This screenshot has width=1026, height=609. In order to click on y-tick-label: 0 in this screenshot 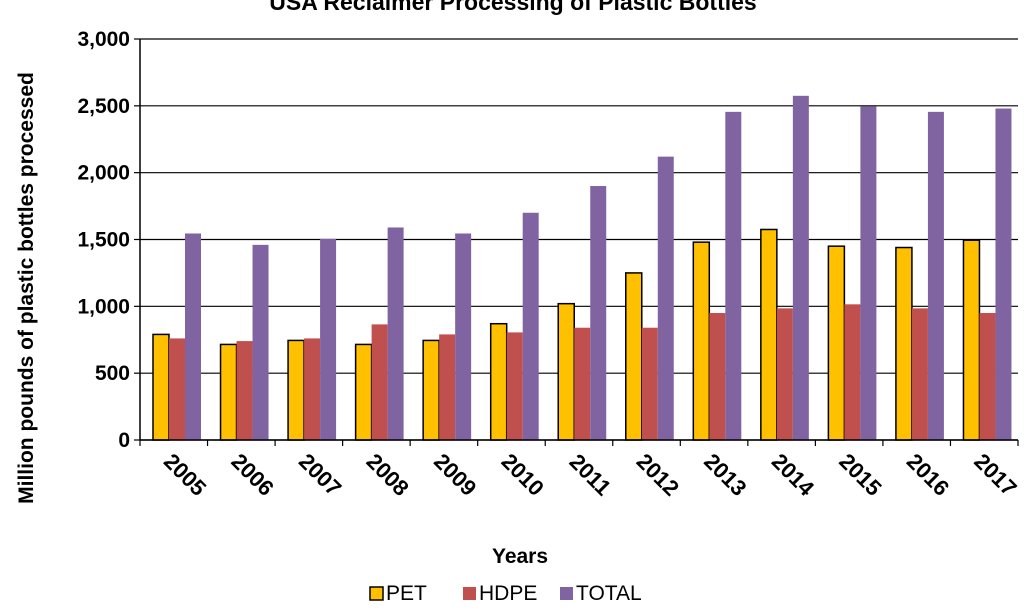, I will do `click(124, 440)`.